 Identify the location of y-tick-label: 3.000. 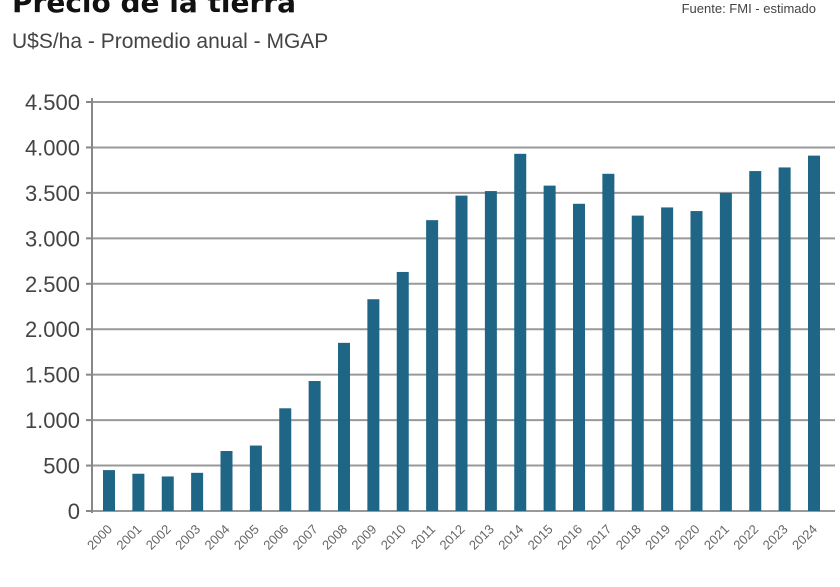
(52, 238).